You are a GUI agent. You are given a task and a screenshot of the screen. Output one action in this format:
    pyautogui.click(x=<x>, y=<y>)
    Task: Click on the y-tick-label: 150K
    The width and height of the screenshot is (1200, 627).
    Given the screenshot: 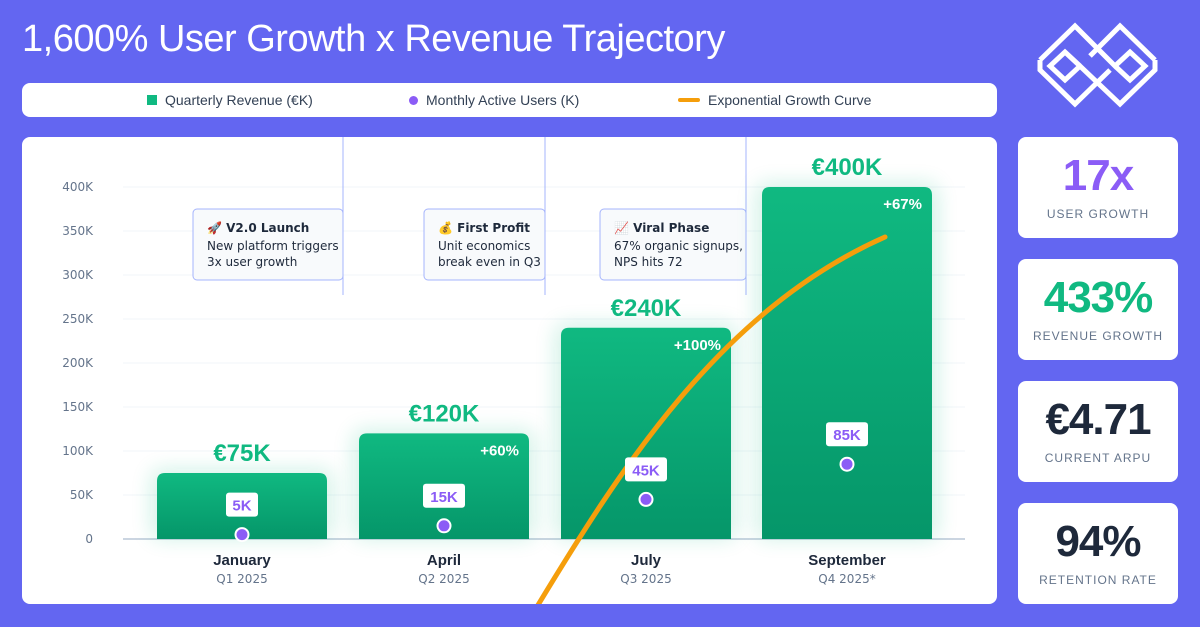 What is the action you would take?
    pyautogui.click(x=78, y=407)
    